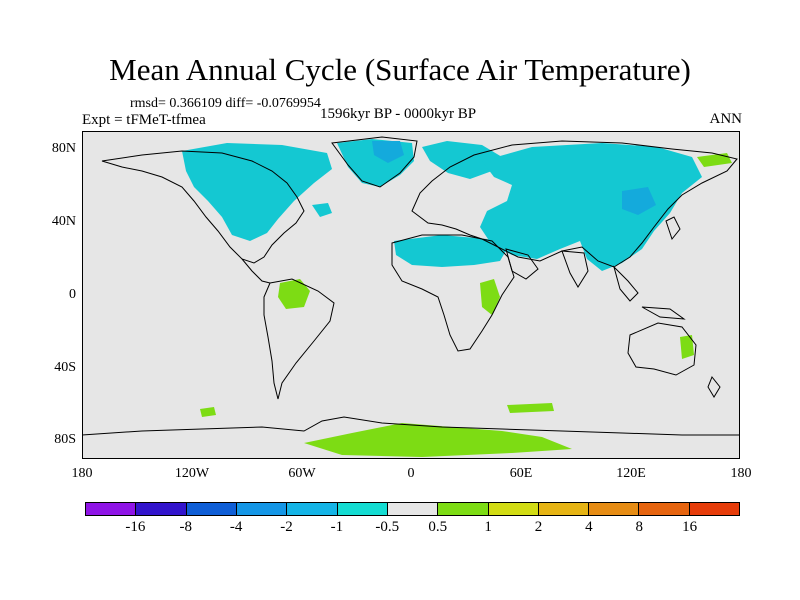  What do you see at coordinates (256, 271) in the screenshot?
I see `coastline-central-america` at bounding box center [256, 271].